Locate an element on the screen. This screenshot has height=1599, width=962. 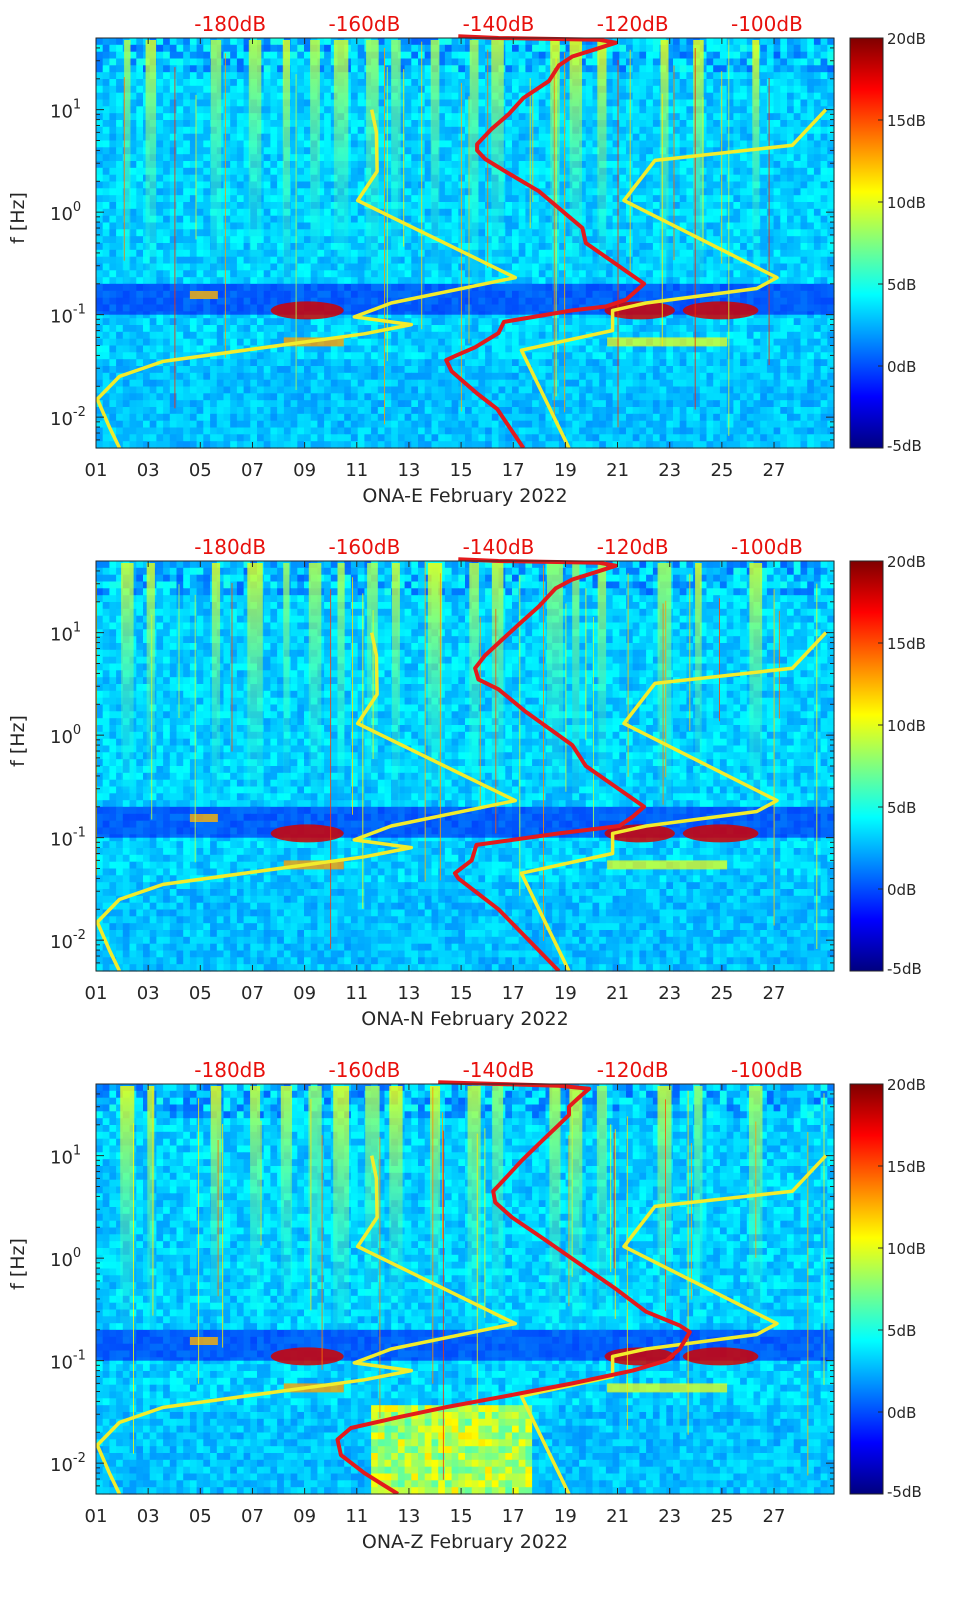
x-tick-label: 09 is located at coordinates (304, 993).